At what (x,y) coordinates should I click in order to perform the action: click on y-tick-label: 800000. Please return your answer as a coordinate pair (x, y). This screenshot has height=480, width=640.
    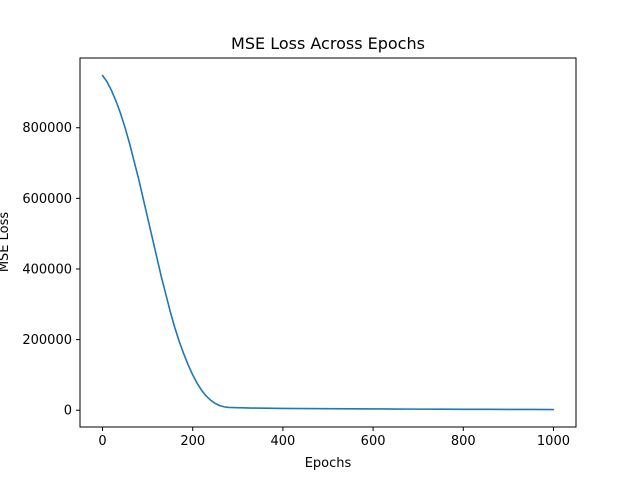
    Looking at the image, I should click on (47, 128).